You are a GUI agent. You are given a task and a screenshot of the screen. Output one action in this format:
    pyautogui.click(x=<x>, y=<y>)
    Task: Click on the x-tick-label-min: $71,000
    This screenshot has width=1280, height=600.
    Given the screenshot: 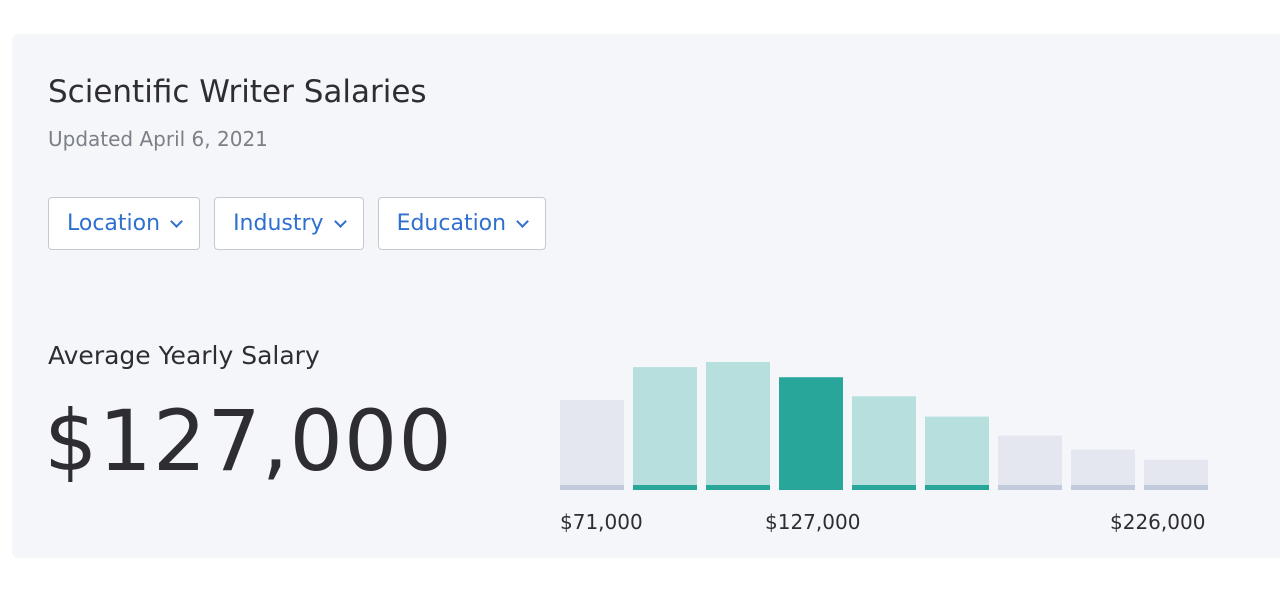 What is the action you would take?
    pyautogui.click(x=601, y=522)
    